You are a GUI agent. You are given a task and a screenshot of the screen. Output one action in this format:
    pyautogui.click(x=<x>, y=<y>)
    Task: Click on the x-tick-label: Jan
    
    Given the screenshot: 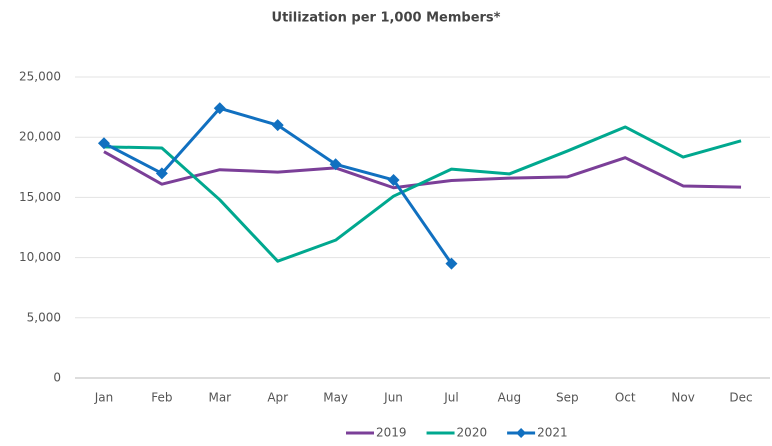 What is the action you would take?
    pyautogui.click(x=104, y=398)
    